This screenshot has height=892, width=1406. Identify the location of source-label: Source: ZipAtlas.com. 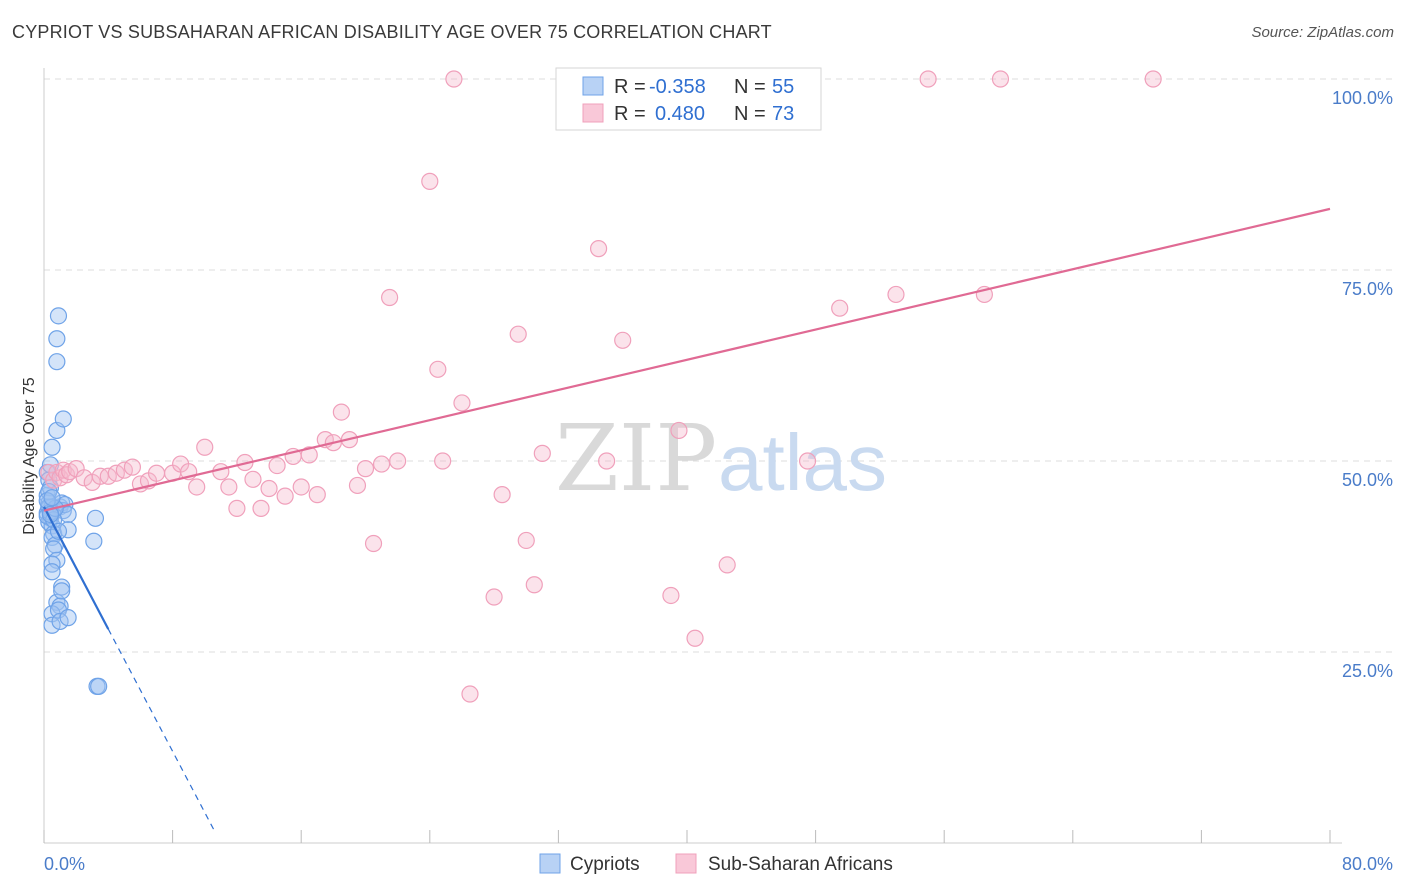
(1322, 32).